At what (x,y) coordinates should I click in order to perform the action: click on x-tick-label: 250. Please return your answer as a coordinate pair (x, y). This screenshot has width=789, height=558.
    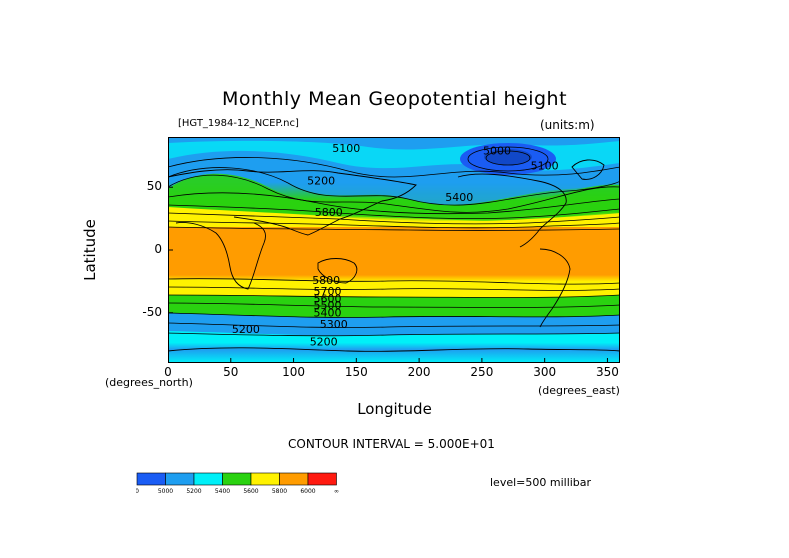
    Looking at the image, I should click on (482, 372).